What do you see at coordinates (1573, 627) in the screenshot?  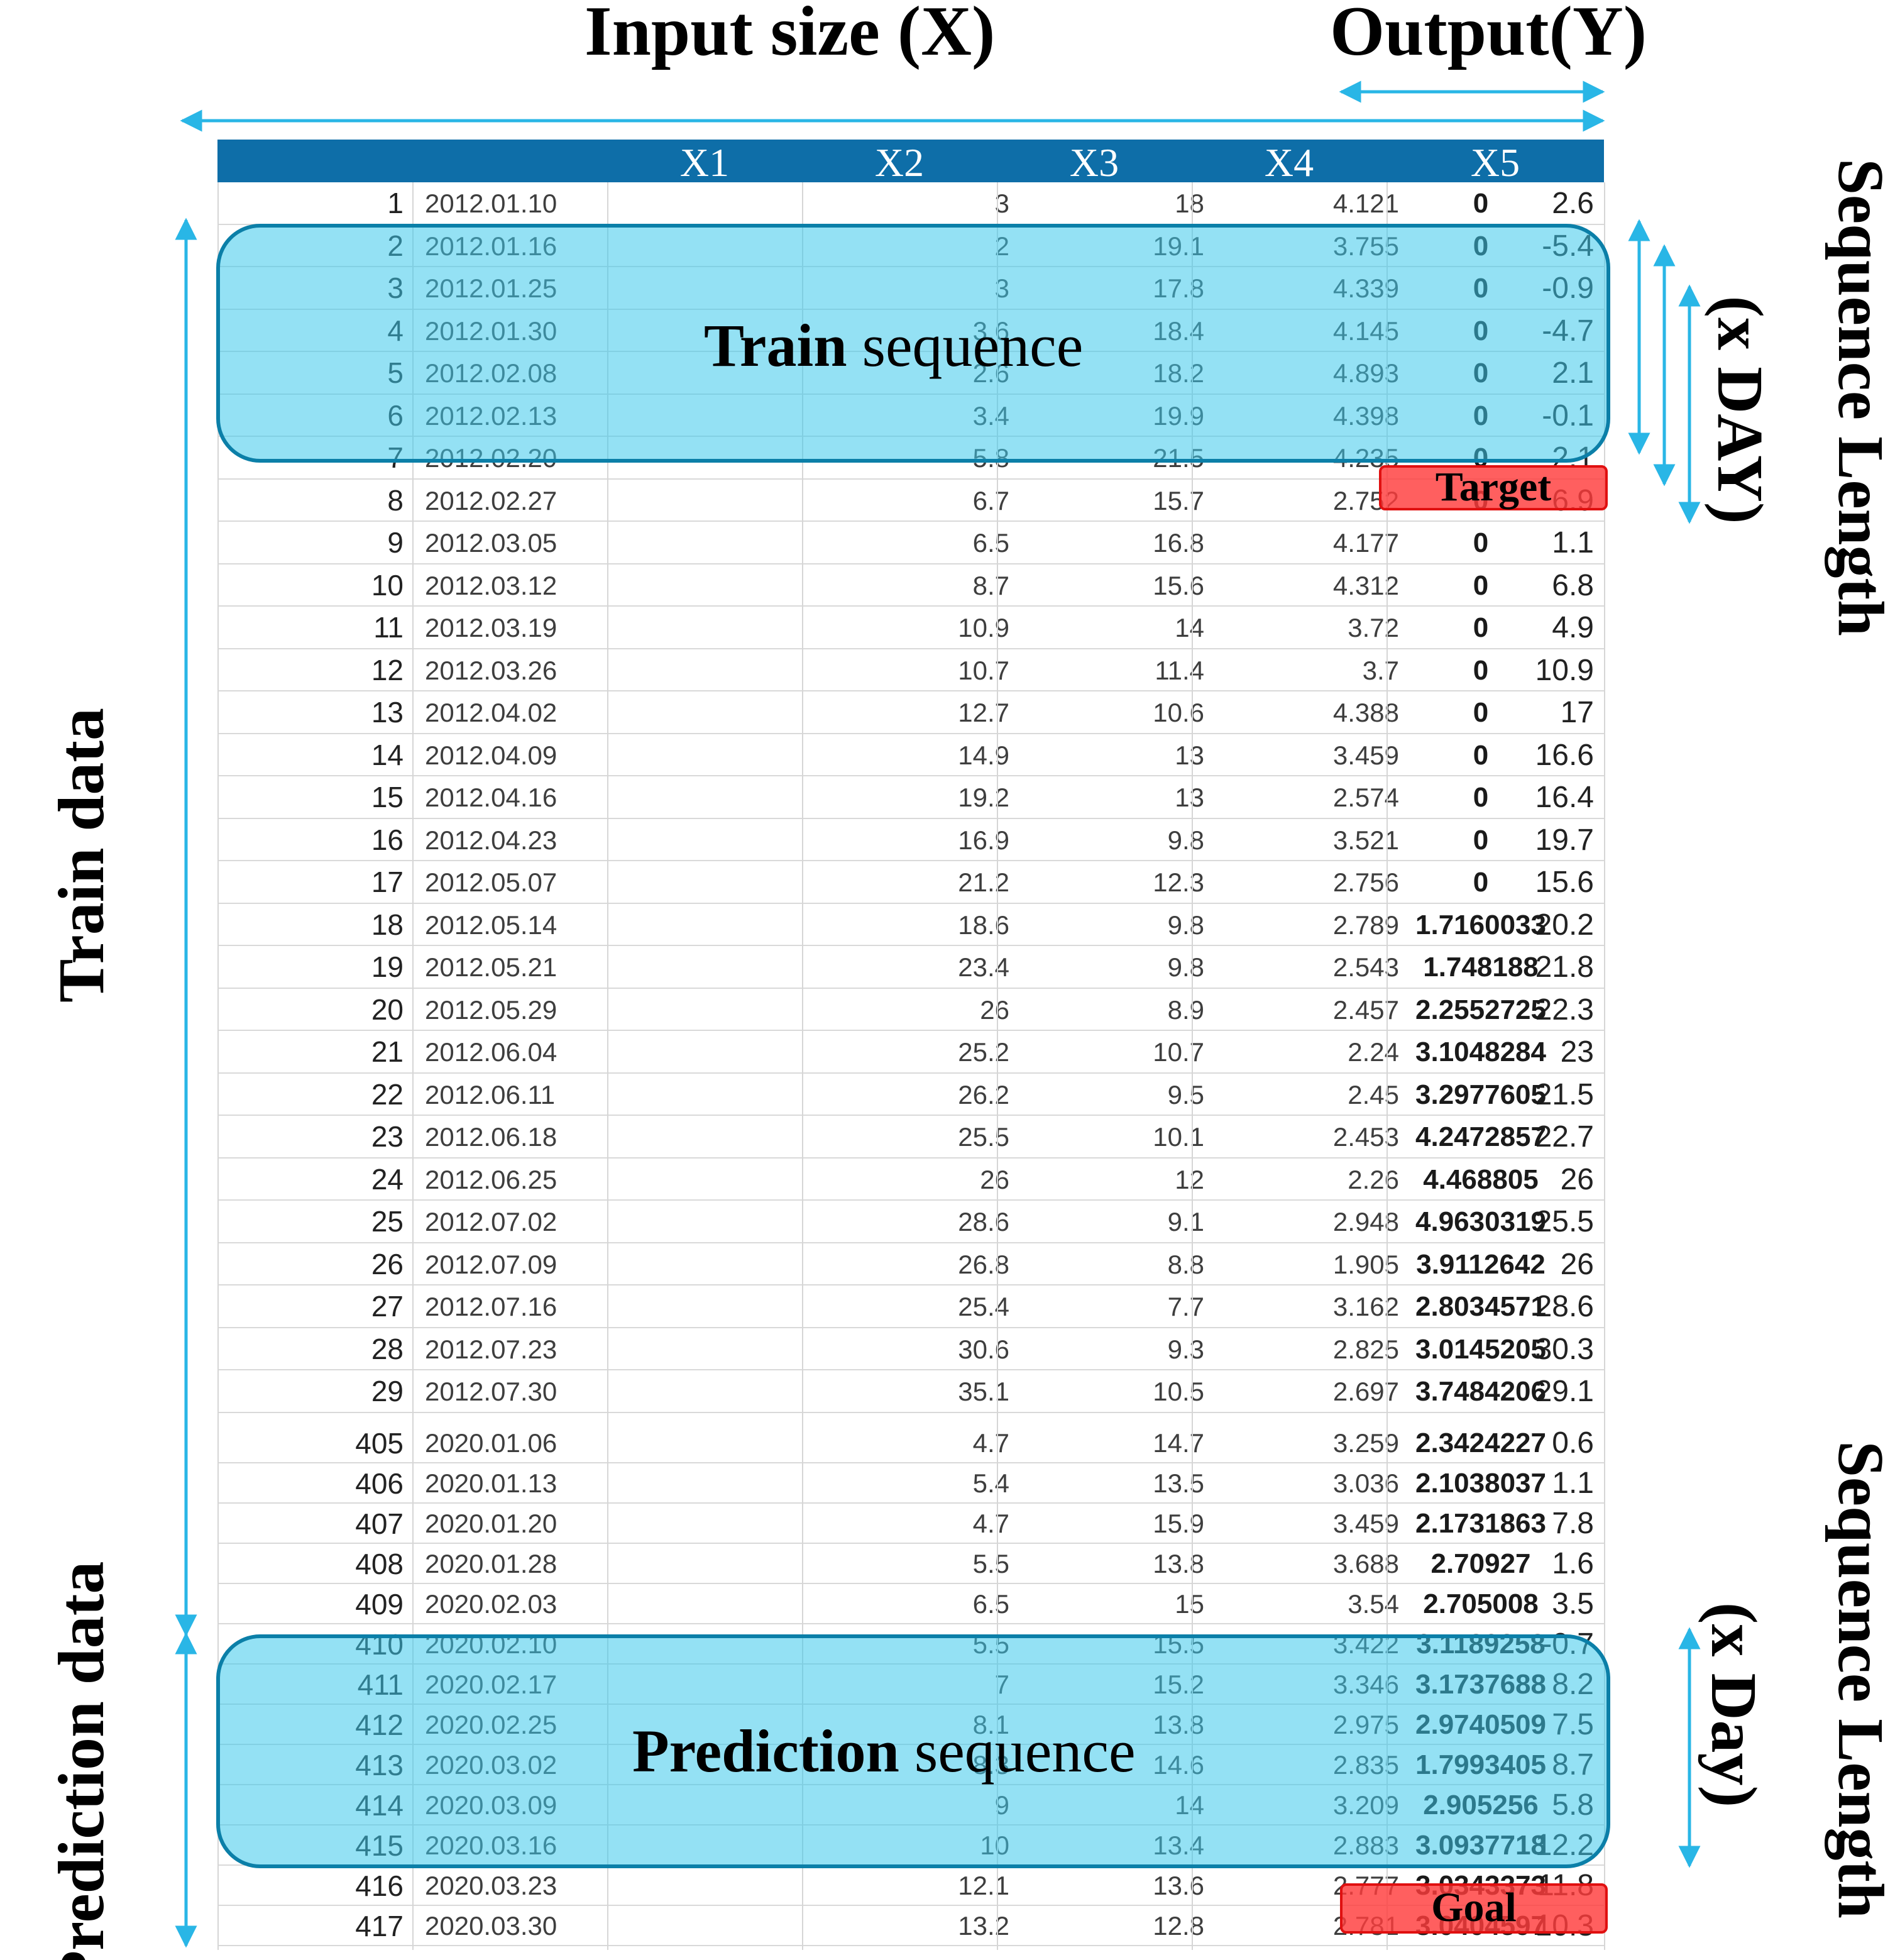 I see `x4-value: 4.9` at bounding box center [1573, 627].